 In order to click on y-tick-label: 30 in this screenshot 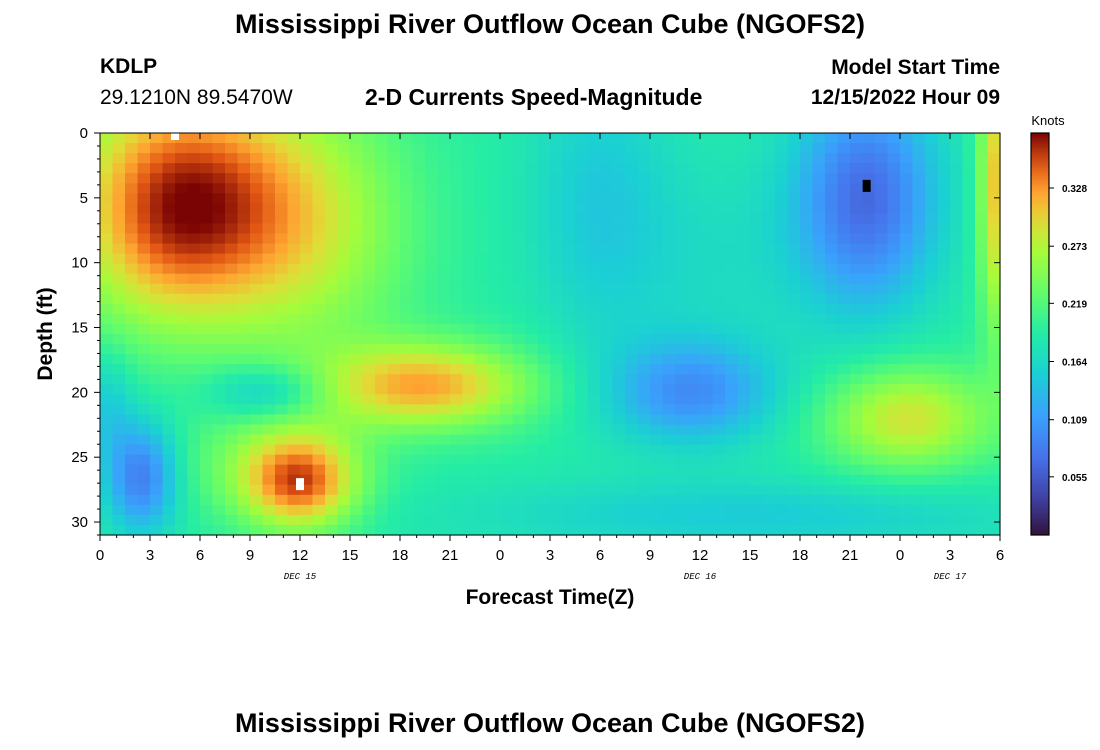, I will do `click(79, 522)`.